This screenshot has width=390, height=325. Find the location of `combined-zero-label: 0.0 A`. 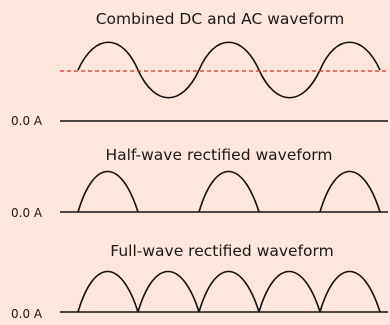

combined-zero-label: 0.0 A is located at coordinates (27, 121).